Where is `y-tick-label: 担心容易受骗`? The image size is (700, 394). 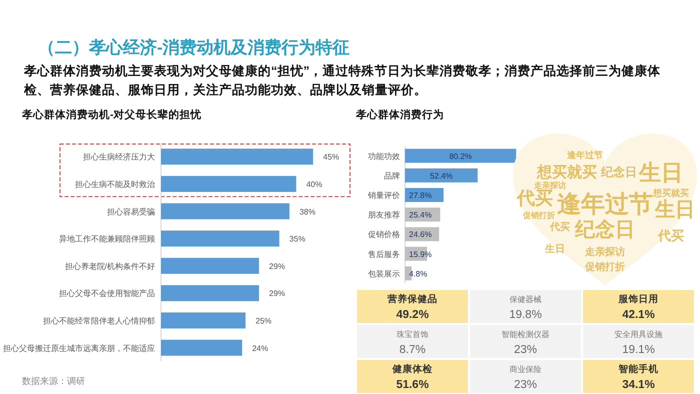
y-tick-label: 担心容易受骗 is located at coordinates (131, 211).